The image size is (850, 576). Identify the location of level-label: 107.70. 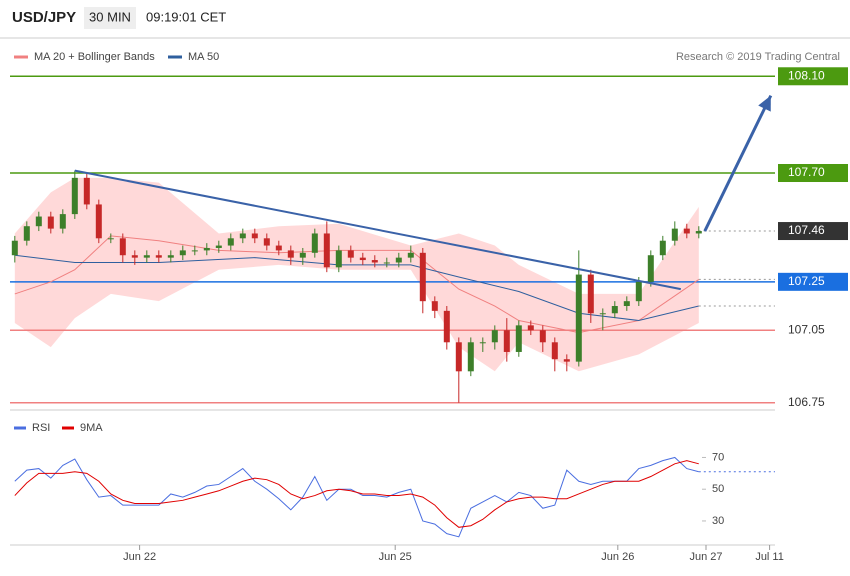
(806, 172).